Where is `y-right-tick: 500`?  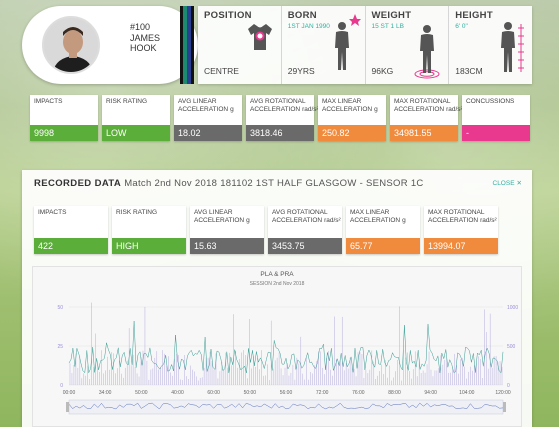
y-right-tick: 500 is located at coordinates (511, 347).